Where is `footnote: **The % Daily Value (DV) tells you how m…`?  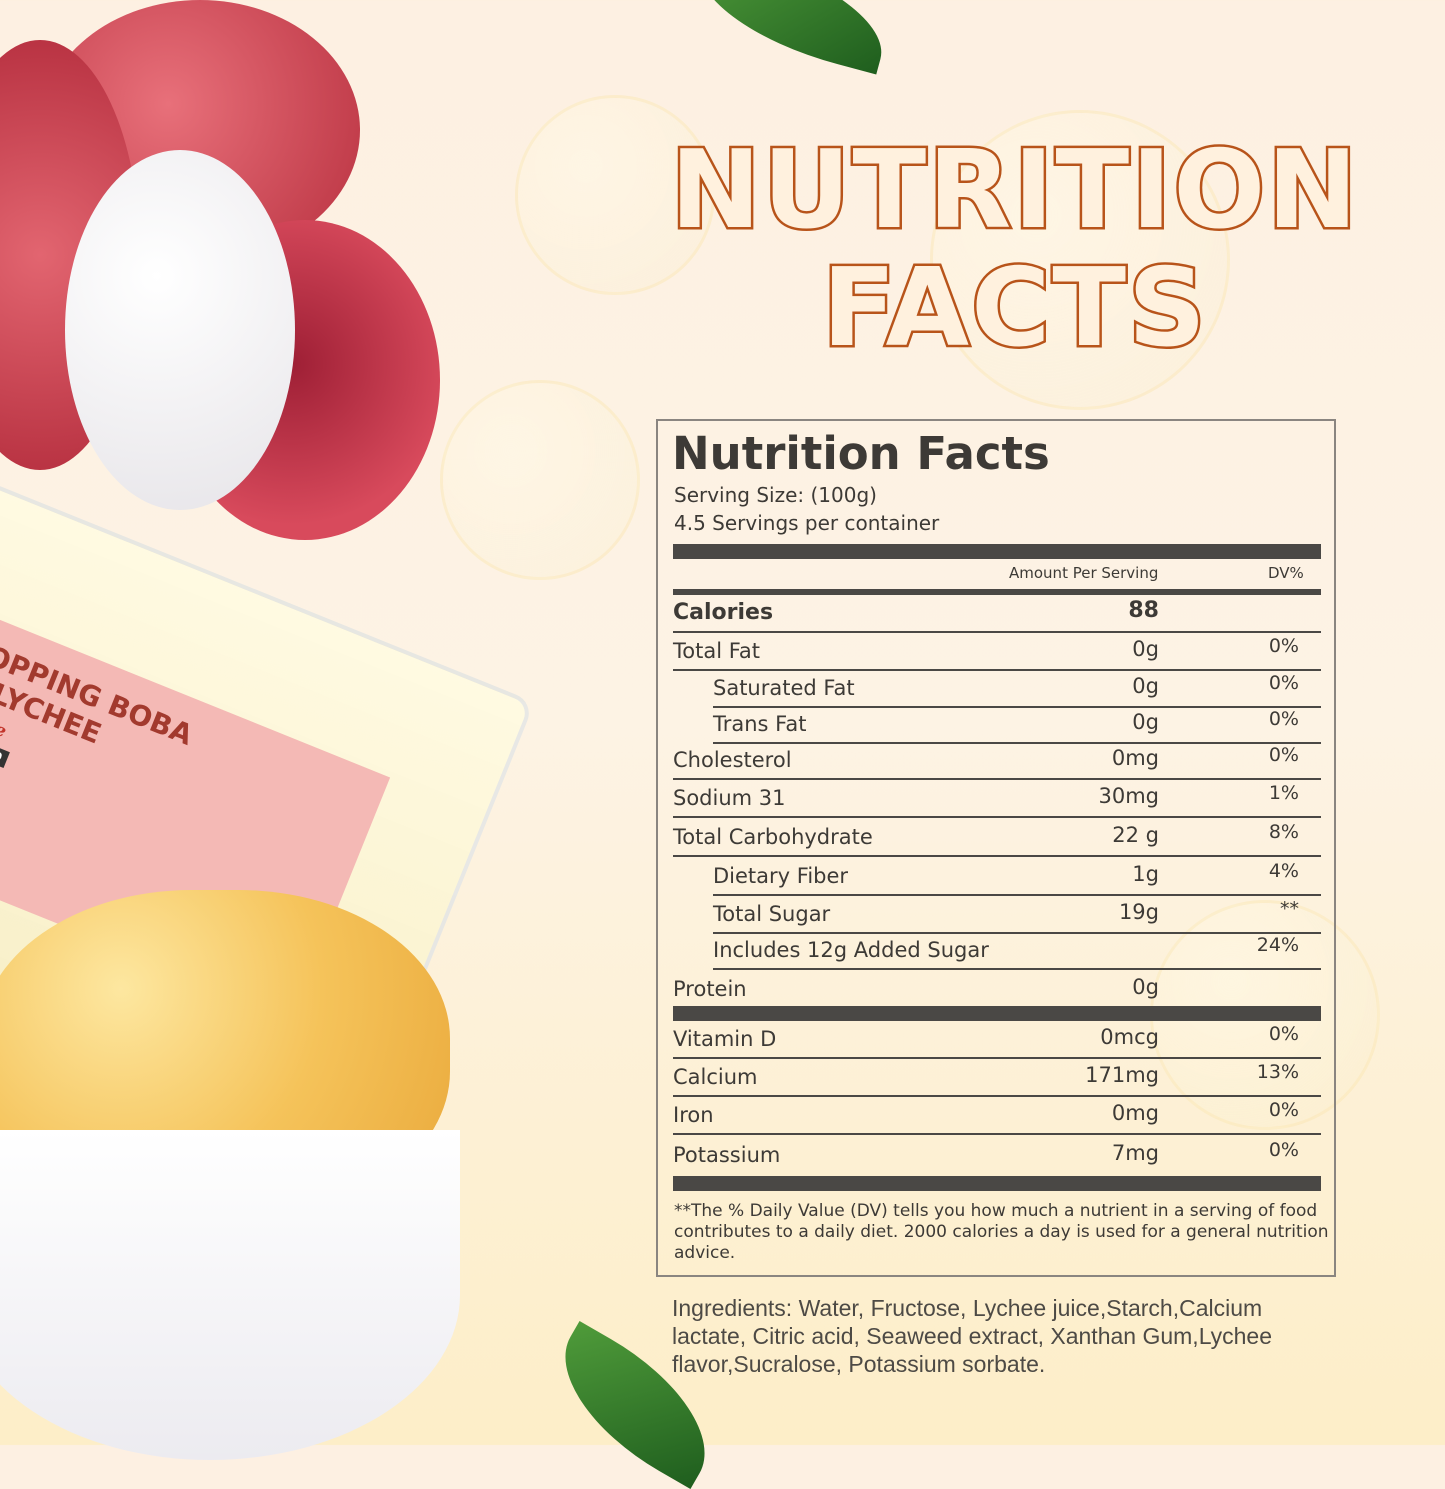
footnote: **The % Daily Value (DV) tells you how m… is located at coordinates (1001, 1232).